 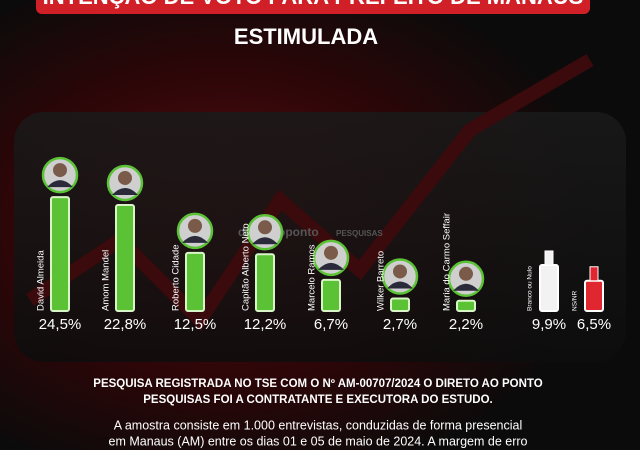 What do you see at coordinates (60, 324) in the screenshot?
I see `value-label: 24,5%` at bounding box center [60, 324].